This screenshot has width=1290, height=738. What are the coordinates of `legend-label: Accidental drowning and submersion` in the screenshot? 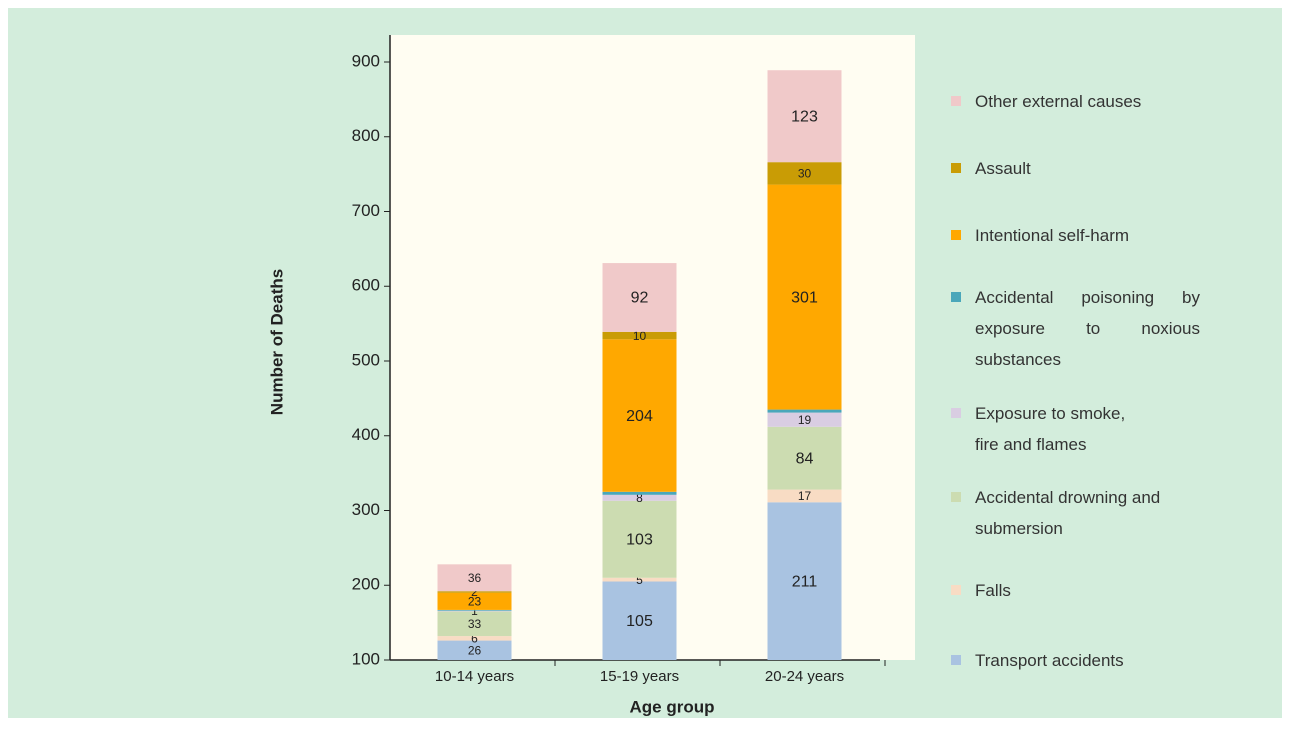 It's located at (1068, 513).